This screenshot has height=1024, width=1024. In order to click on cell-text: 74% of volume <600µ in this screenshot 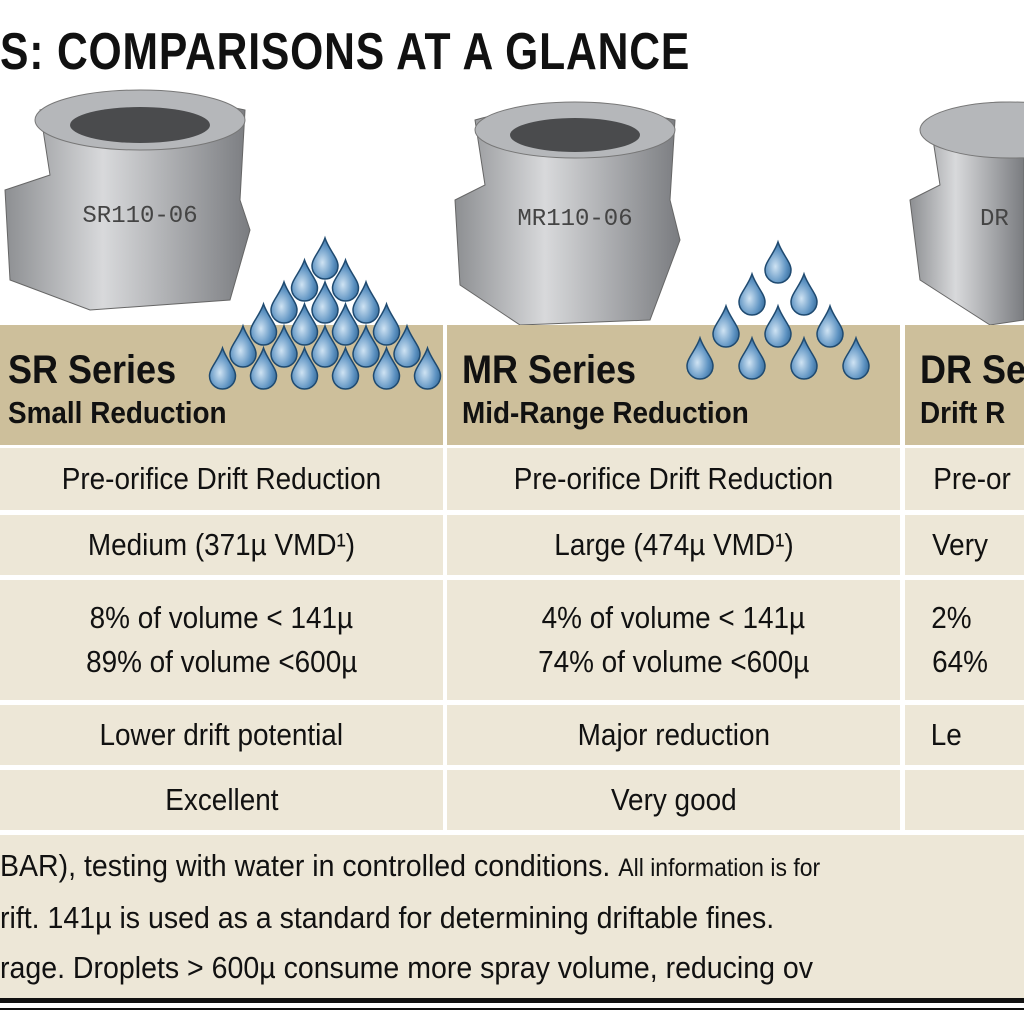, I will do `click(673, 661)`.